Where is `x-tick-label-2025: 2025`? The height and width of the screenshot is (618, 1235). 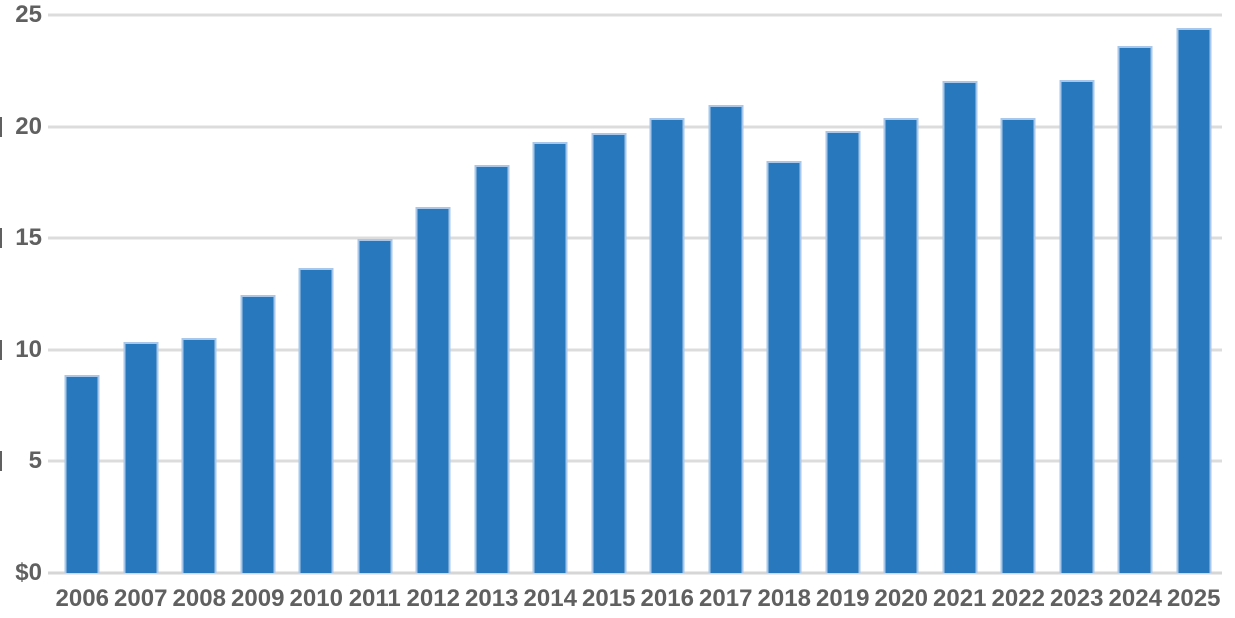
x-tick-label-2025: 2025 is located at coordinates (1194, 598).